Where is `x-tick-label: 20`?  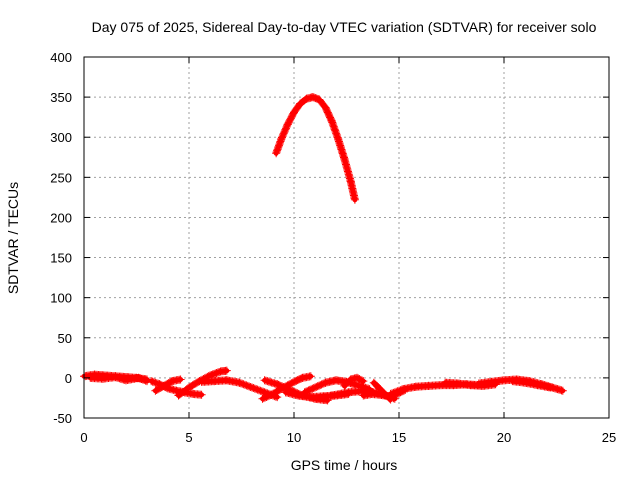
x-tick-label: 20 is located at coordinates (504, 437).